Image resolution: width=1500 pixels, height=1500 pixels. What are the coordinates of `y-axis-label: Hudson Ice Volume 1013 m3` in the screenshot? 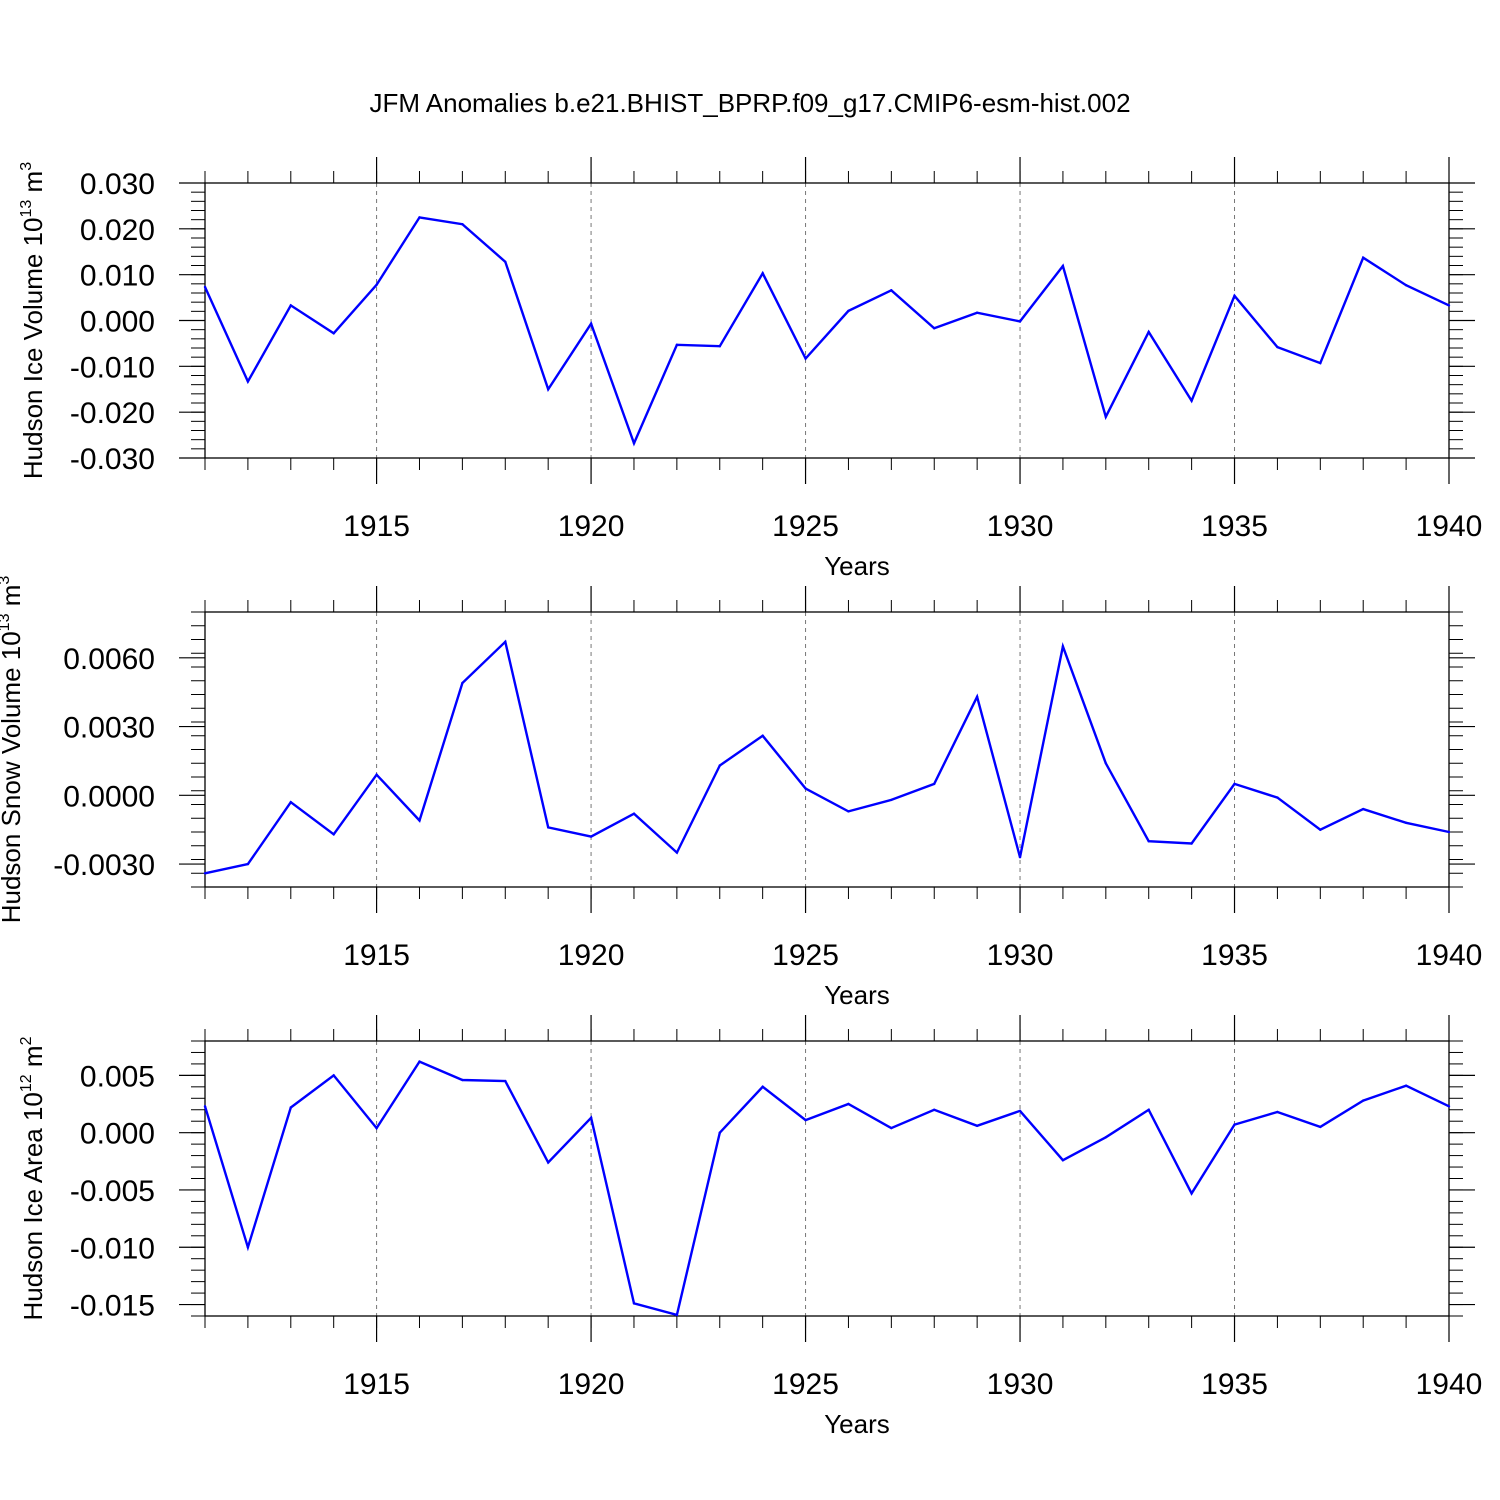 It's located at (33, 320).